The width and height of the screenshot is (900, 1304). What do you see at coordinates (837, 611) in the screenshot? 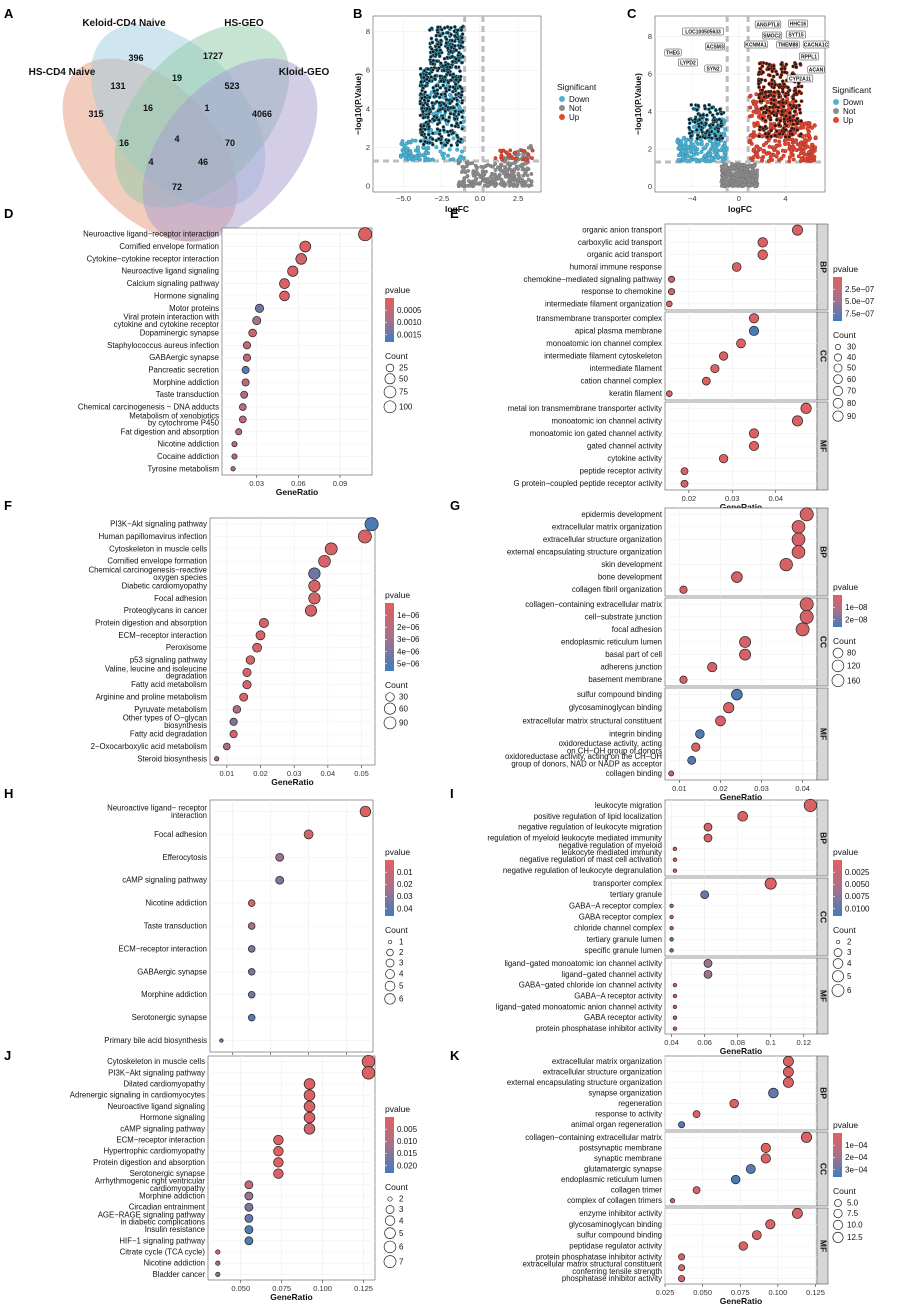
I see `pvalue-colorbar` at bounding box center [837, 611].